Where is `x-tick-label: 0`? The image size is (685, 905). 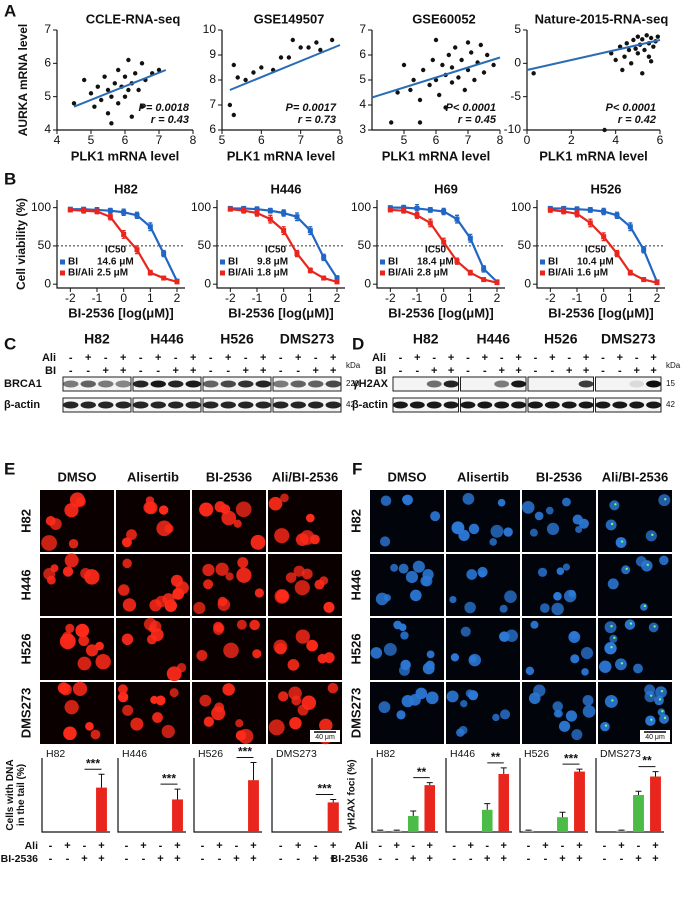
x-tick-label: 0 is located at coordinates (603, 298).